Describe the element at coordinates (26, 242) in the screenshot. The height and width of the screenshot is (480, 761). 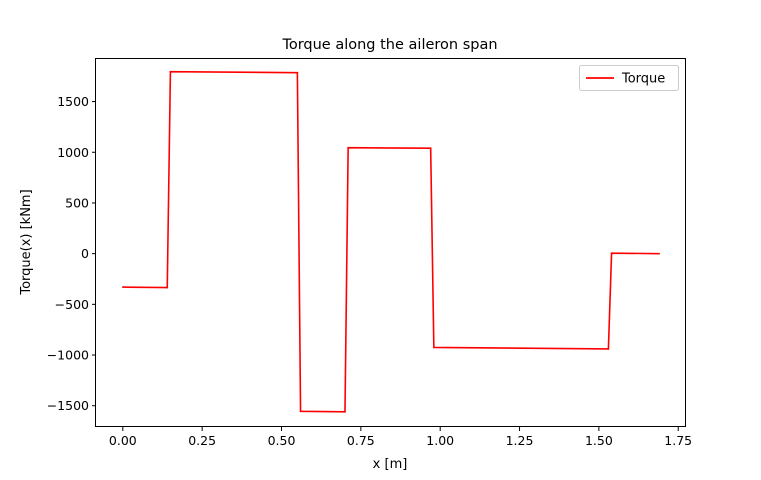
I see `y-axis-label: Torque(x) [kNm]` at that location.